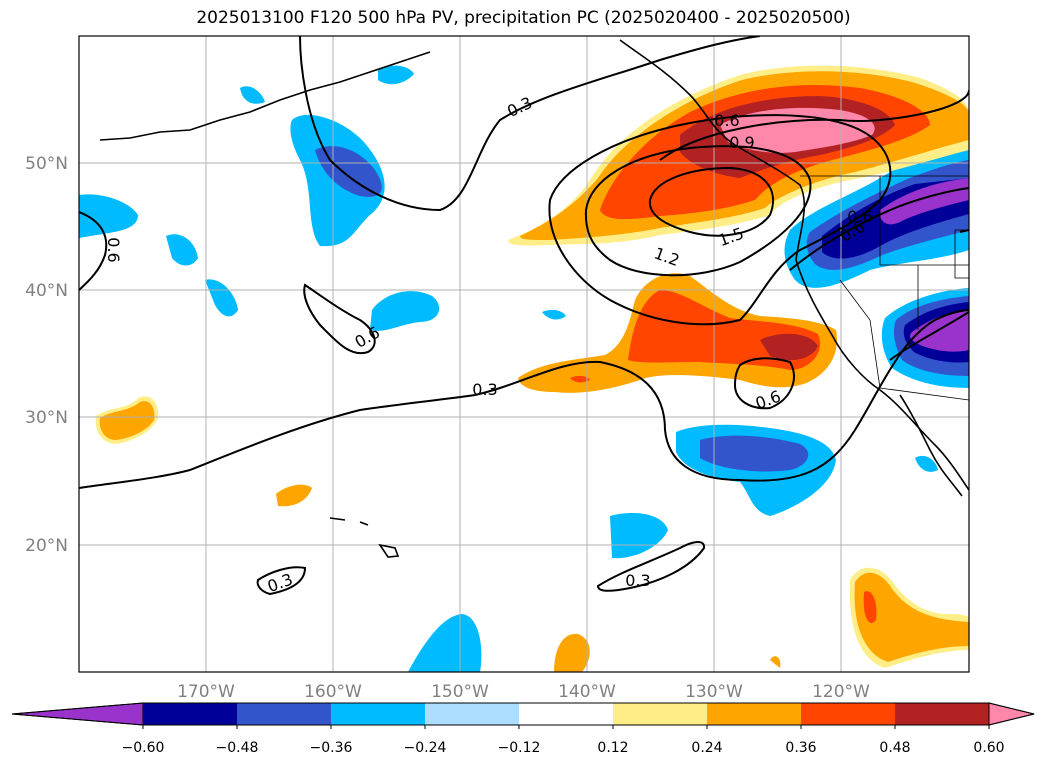  I want to click on colorbar-tick-label: 0.36, so click(800, 748).